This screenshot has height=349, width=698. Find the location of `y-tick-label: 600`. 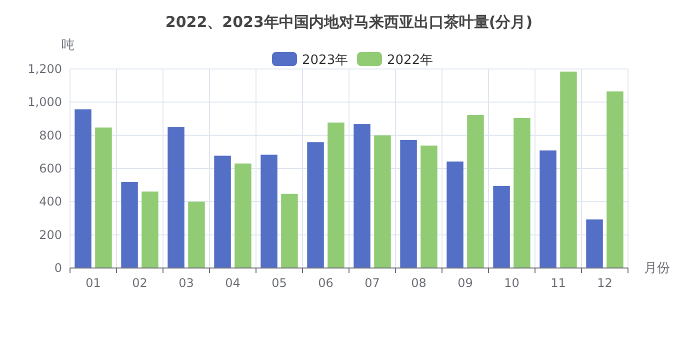

y-tick-label: 600 is located at coordinates (50, 169).